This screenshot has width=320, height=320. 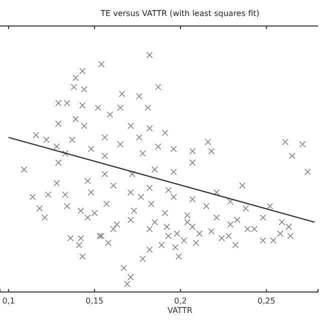 I want to click on x-axis-title: VATTR, so click(x=180, y=310).